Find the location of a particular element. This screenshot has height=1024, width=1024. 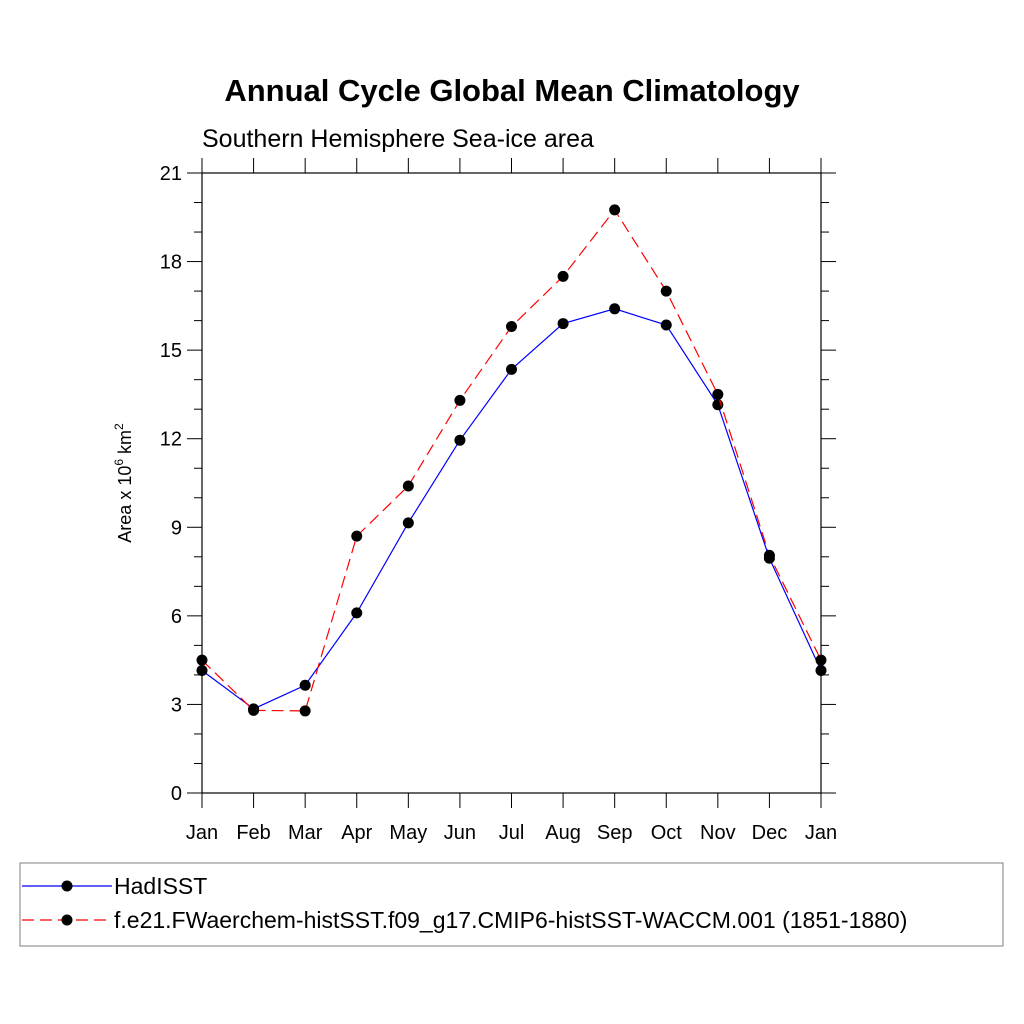

chart-title: Annual Cycle Global Mean Climatology is located at coordinates (512, 90).